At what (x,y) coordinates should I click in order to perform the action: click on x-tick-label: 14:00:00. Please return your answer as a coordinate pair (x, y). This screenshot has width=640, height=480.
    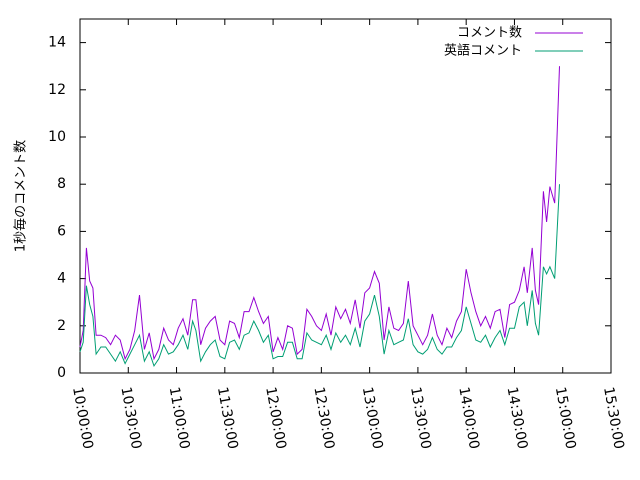
    Looking at the image, I should click on (468, 418).